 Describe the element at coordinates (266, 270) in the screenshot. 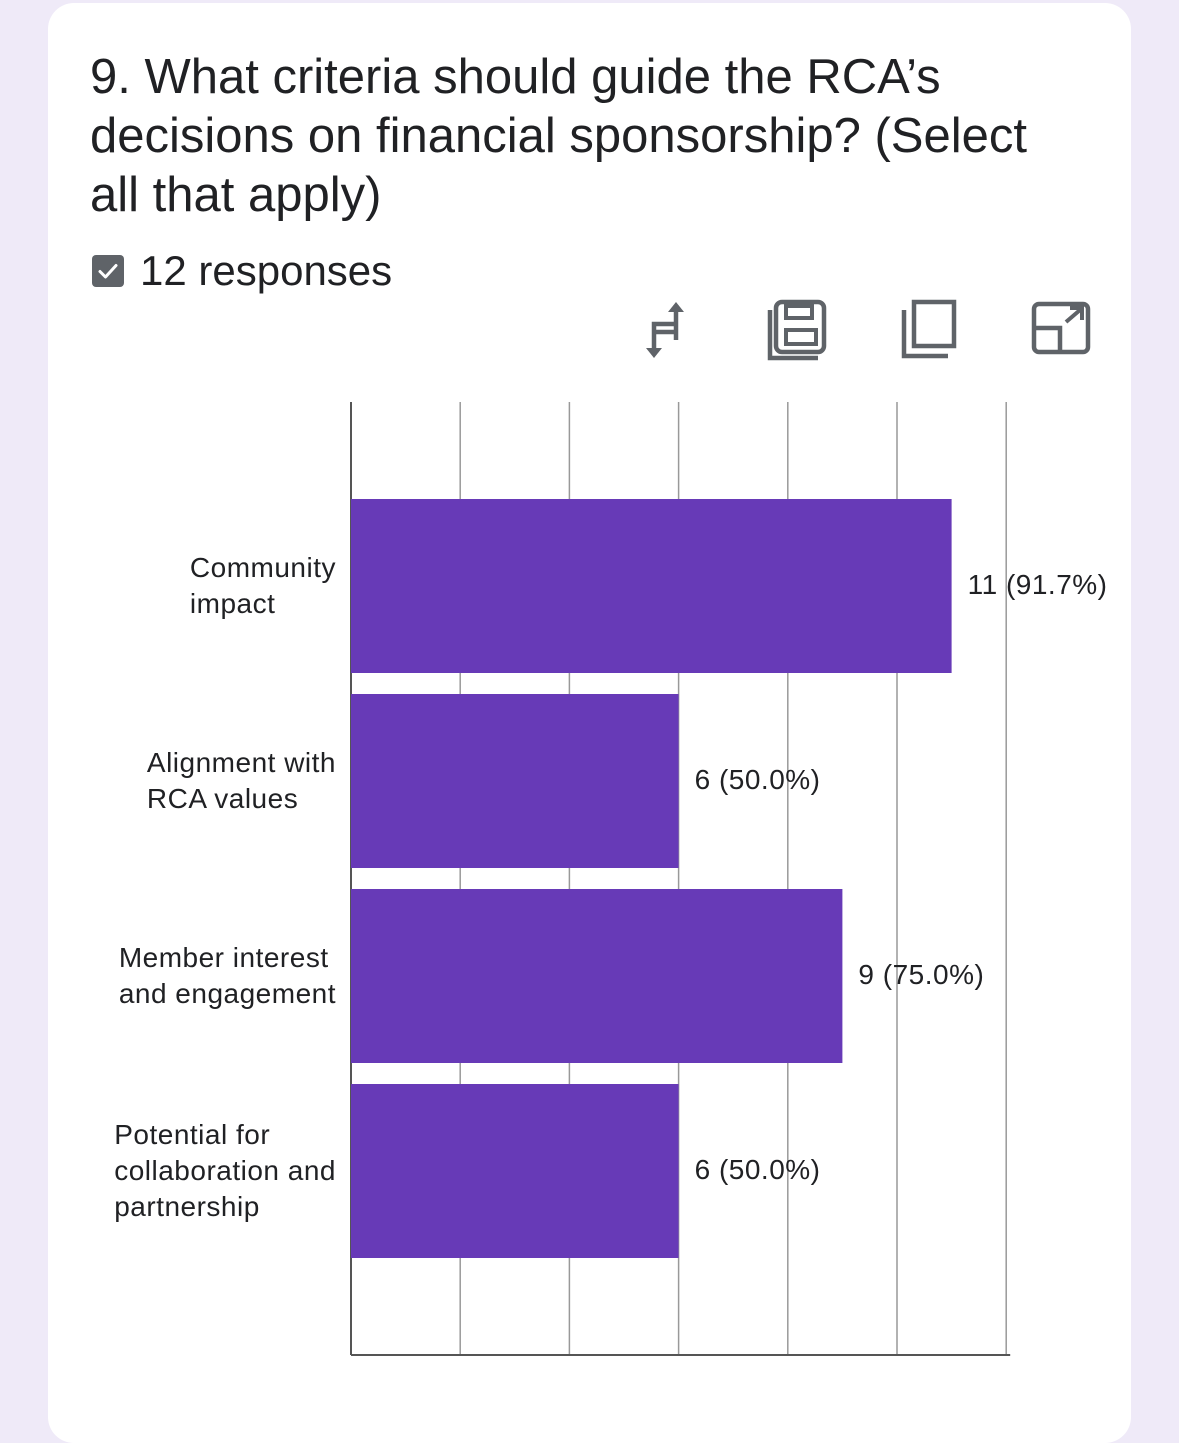

I see `responses-label: 12 responses` at that location.